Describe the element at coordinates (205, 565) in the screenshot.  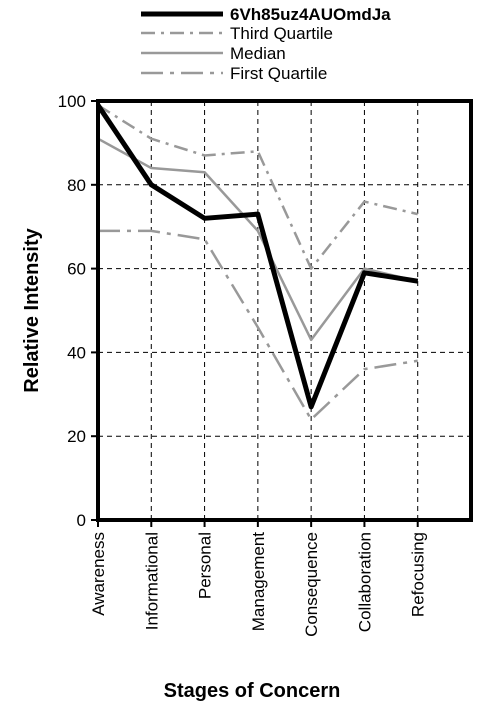
I see `x-tick-label: Personal` at that location.